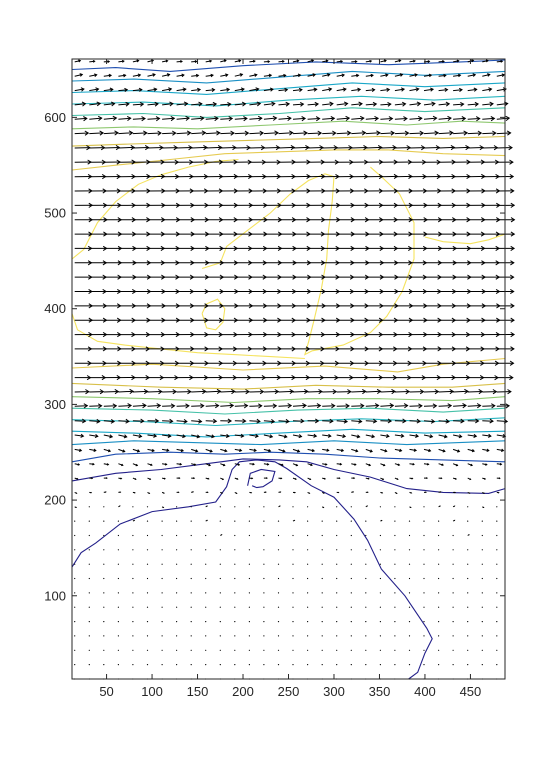  Describe the element at coordinates (55, 500) in the screenshot. I see `y-tick-label: 200` at that location.